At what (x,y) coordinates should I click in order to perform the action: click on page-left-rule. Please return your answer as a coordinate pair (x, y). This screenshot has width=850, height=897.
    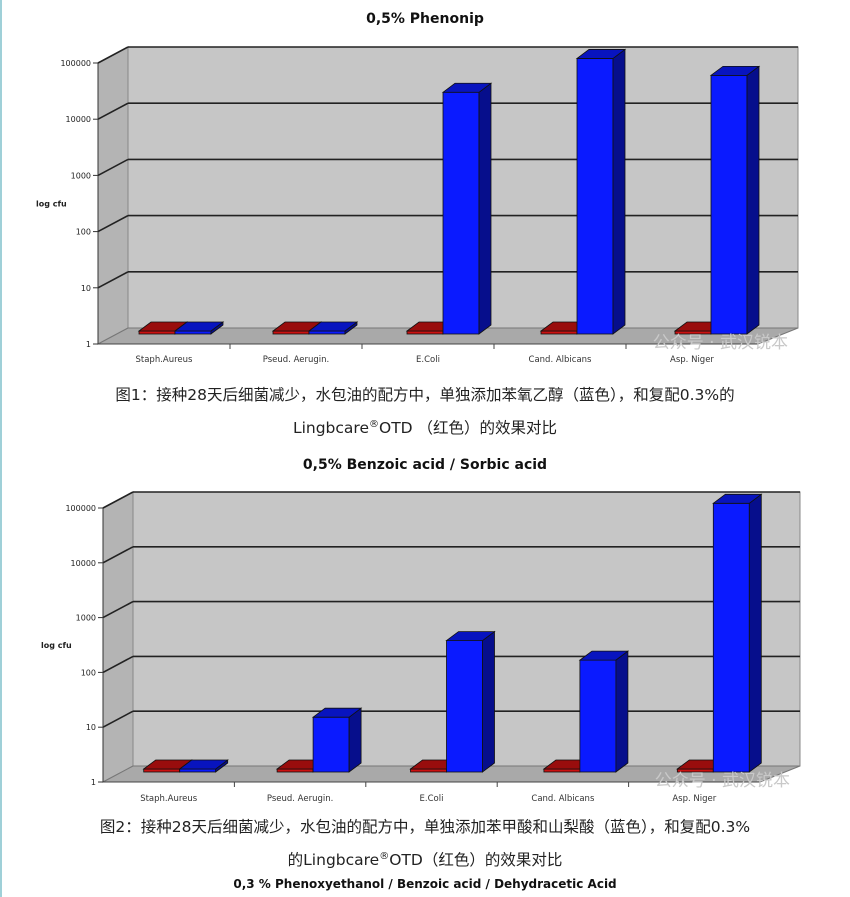
    Looking at the image, I should click on (1, 448).